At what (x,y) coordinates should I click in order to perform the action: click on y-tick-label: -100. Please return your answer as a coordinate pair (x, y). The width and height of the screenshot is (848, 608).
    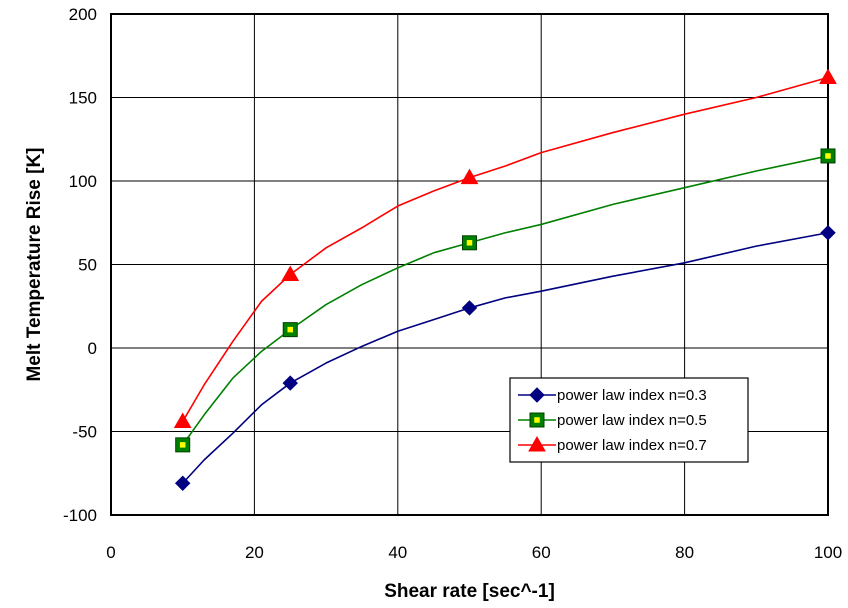
    Looking at the image, I should click on (80, 515).